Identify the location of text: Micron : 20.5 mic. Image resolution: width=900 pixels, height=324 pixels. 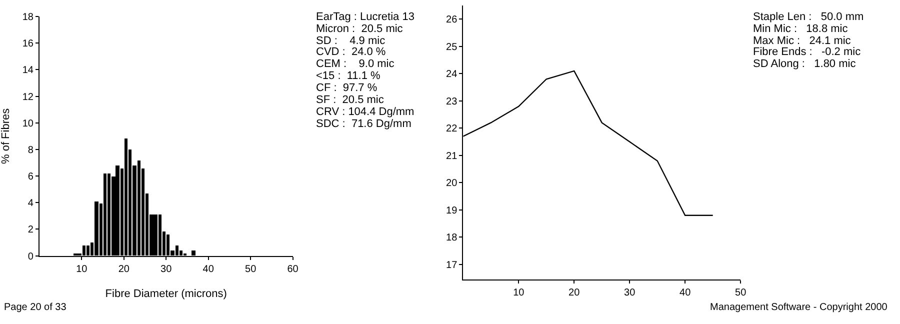
(360, 29).